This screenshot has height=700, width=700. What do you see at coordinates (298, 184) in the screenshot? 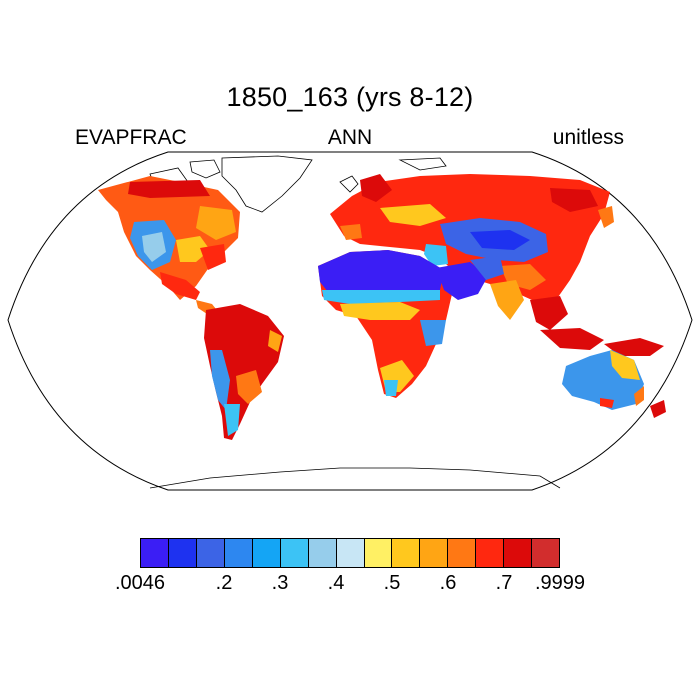
I see `arctic-islands` at bounding box center [298, 184].